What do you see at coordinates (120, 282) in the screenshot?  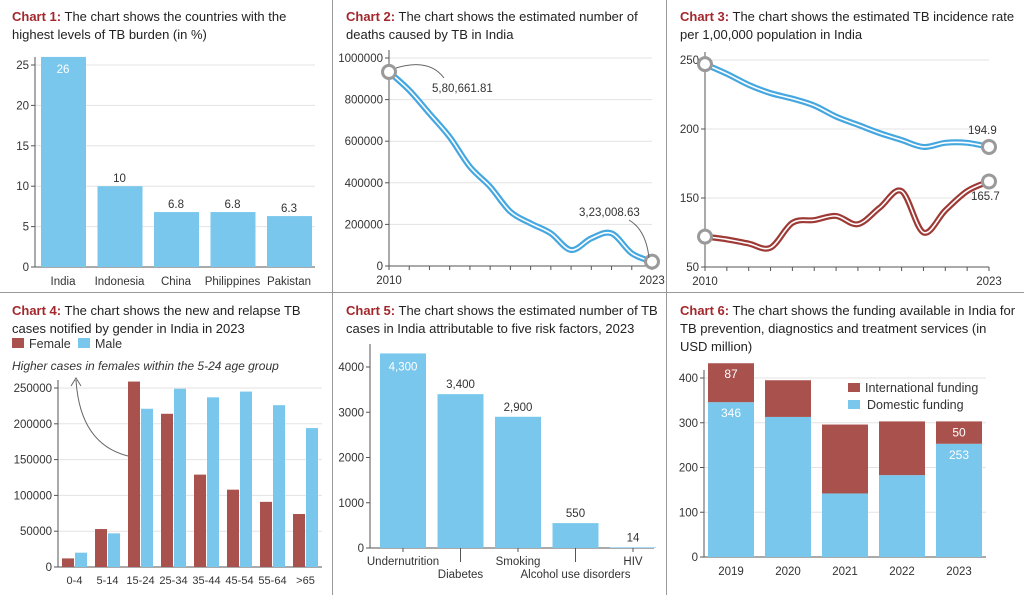 I see `x-tick-label: Indonesia` at bounding box center [120, 282].